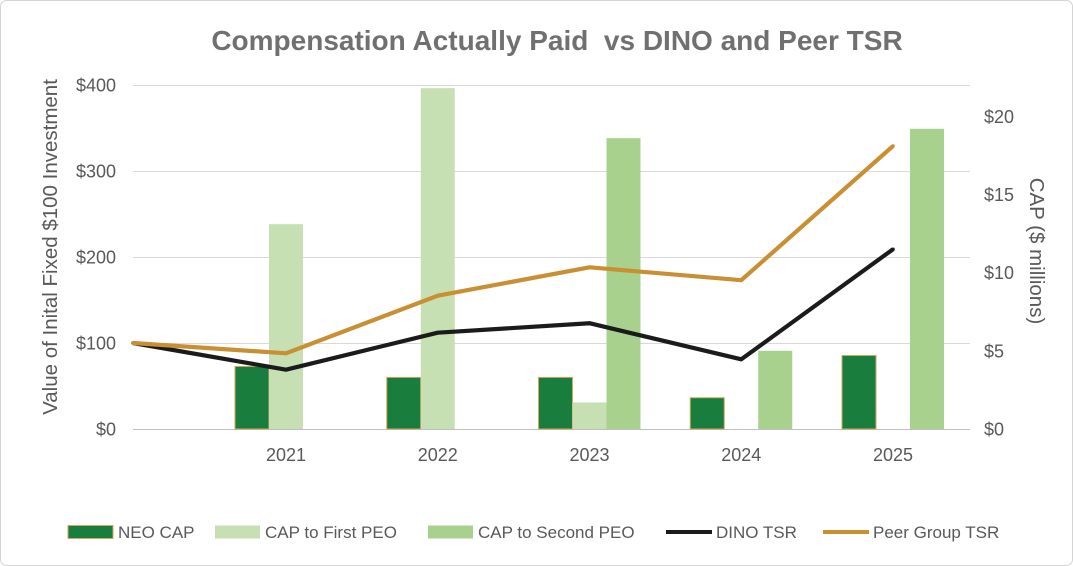 The height and width of the screenshot is (566, 1073). Describe the element at coordinates (437, 259) in the screenshot. I see `bar-cap-to-first-peo-2022` at that location.